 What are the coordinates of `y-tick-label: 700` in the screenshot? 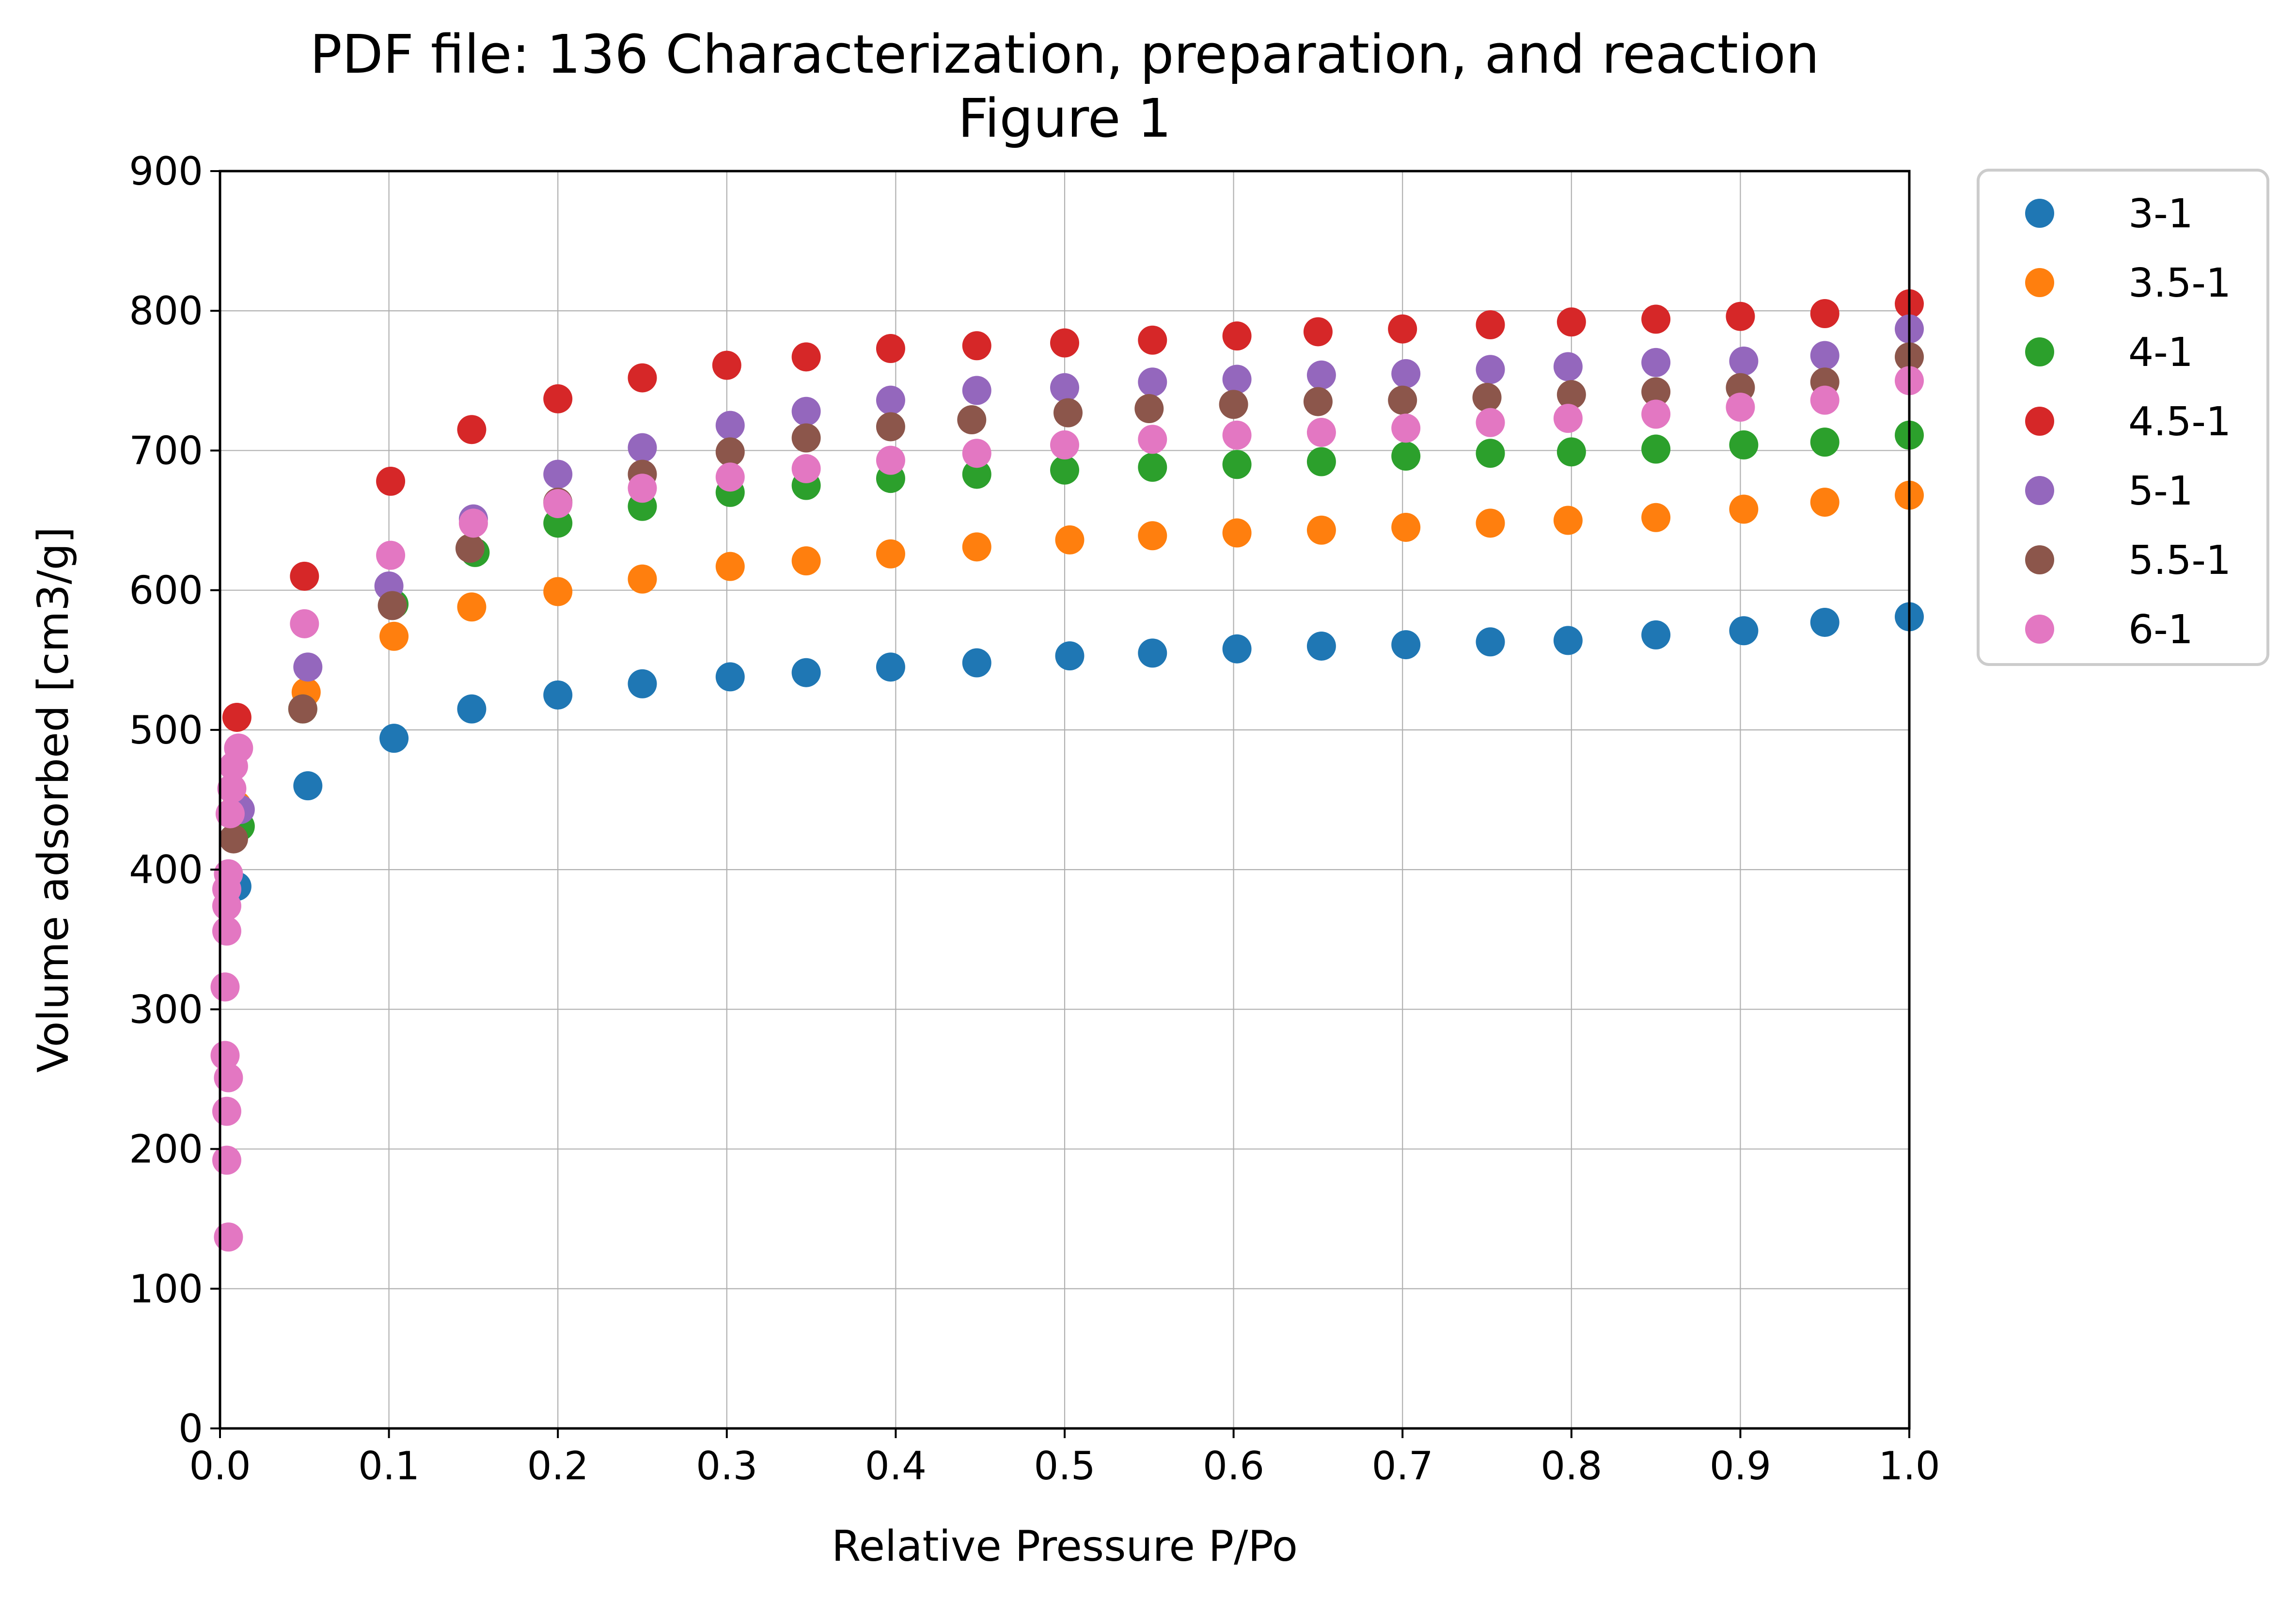 It's located at (166, 450).